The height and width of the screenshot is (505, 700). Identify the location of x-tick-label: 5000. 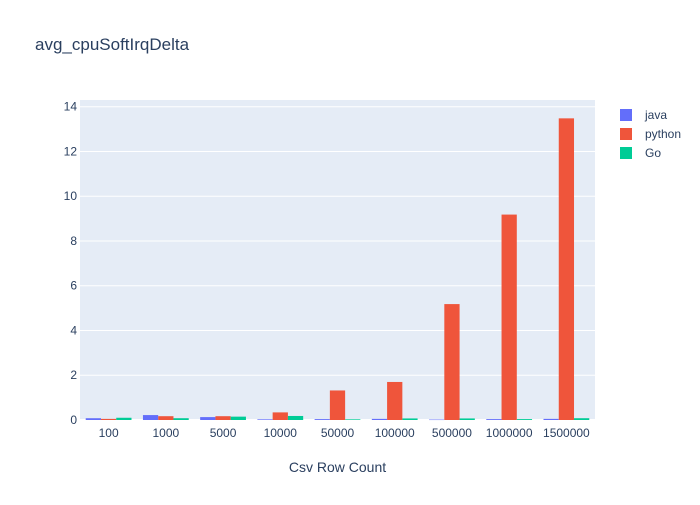
(223, 433).